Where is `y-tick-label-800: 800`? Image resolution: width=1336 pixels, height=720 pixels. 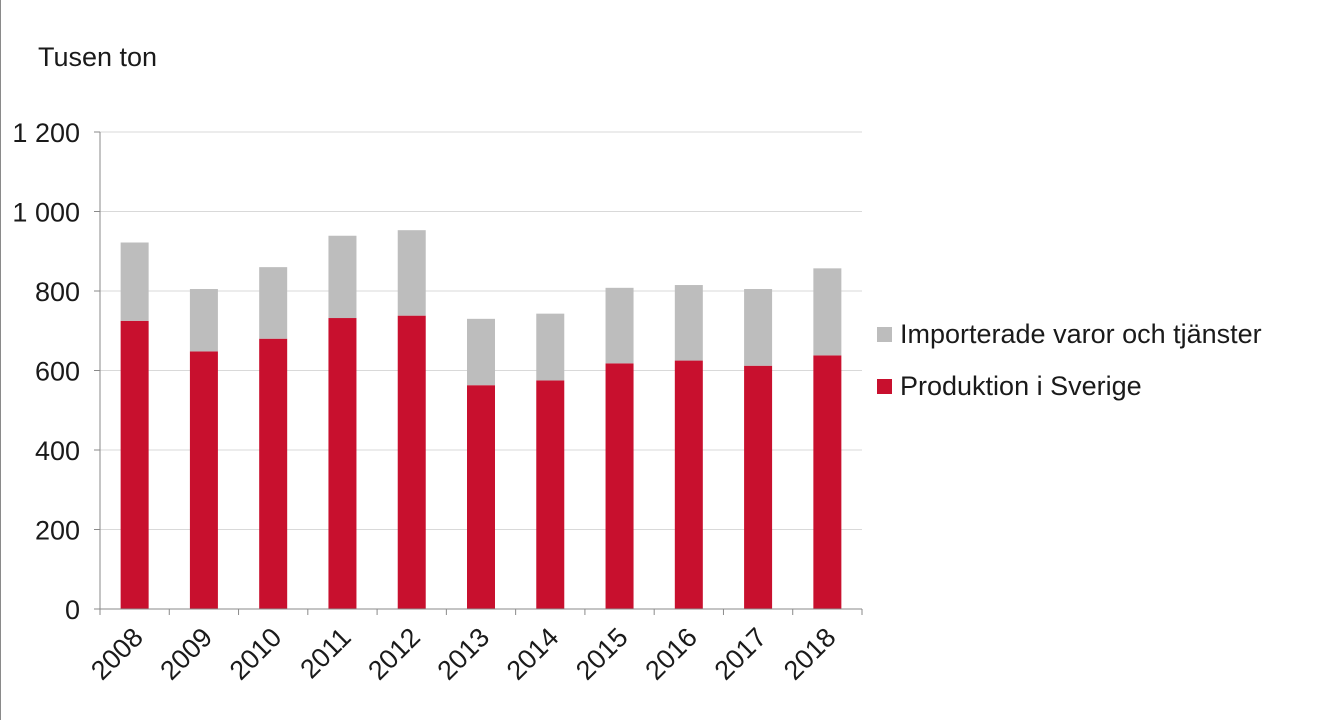 y-tick-label-800: 800 is located at coordinates (57, 292).